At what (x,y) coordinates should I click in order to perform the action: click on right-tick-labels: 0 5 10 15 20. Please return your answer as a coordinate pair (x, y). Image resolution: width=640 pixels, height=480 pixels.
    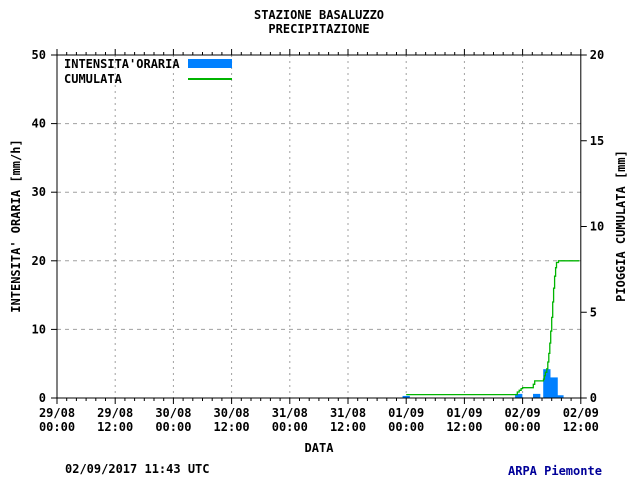
    Looking at the image, I should click on (597, 226).